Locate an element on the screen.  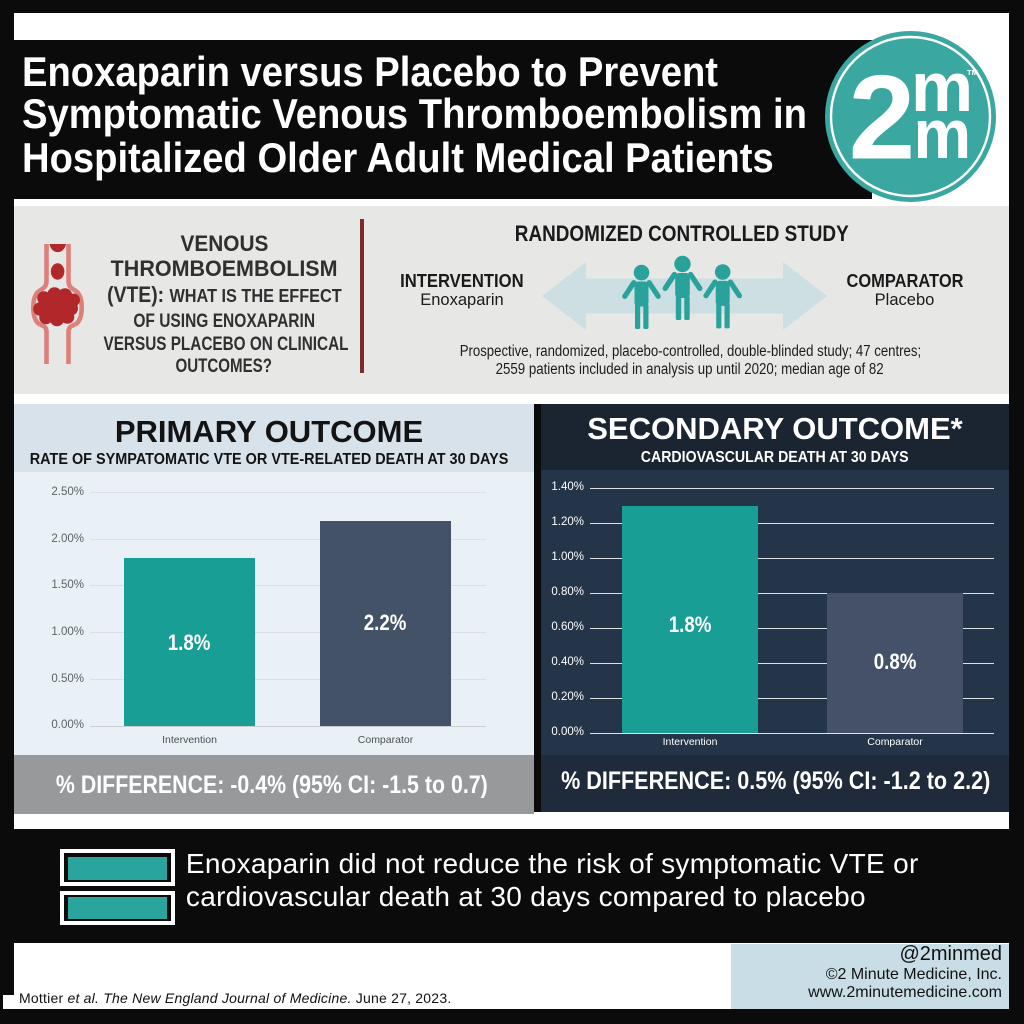
svg-text: 2 is located at coordinates (882, 118).